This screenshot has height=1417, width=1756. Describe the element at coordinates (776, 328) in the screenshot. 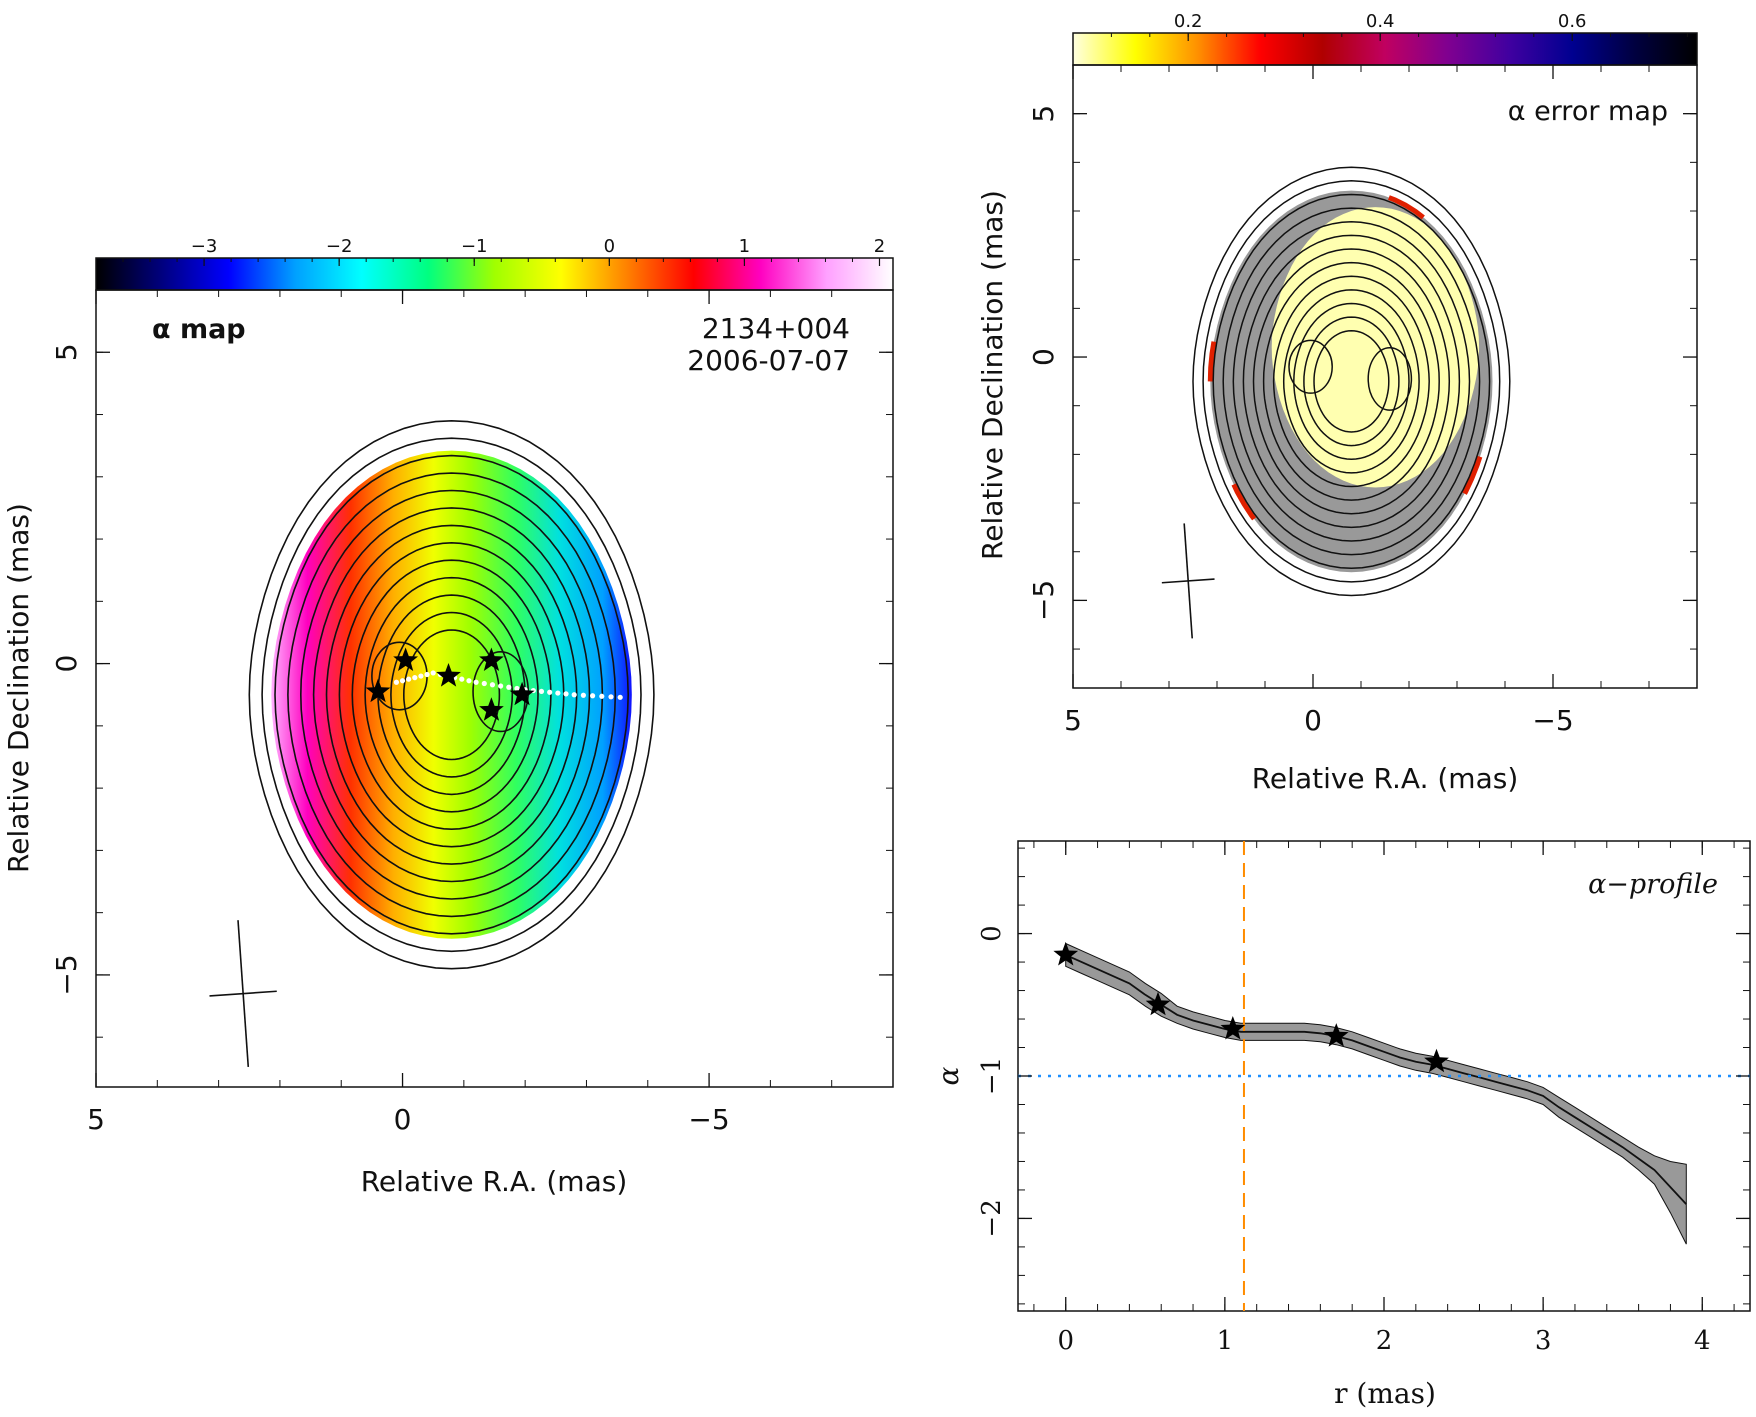

I see `source-name: 2134+004` at that location.